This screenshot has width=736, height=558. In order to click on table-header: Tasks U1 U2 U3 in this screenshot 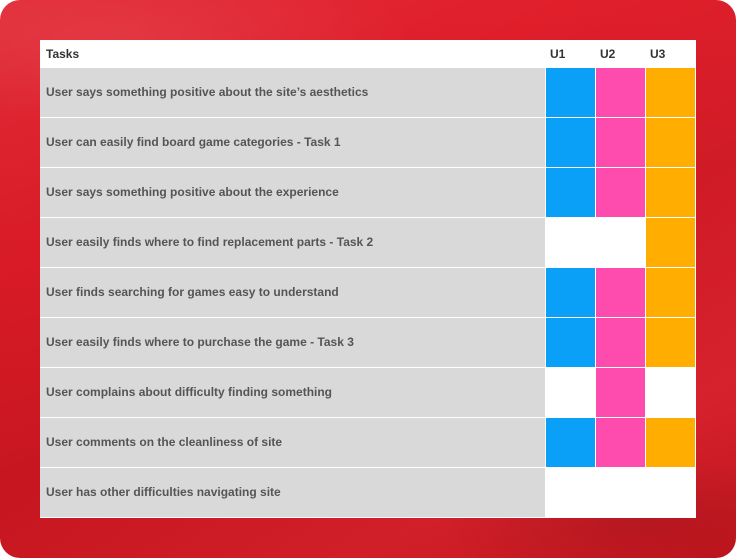, I will do `click(368, 54)`.